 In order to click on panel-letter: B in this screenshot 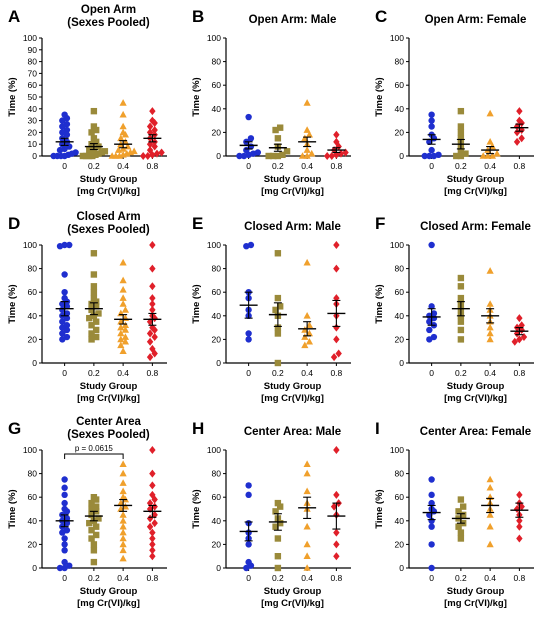, I will do `click(198, 16)`.